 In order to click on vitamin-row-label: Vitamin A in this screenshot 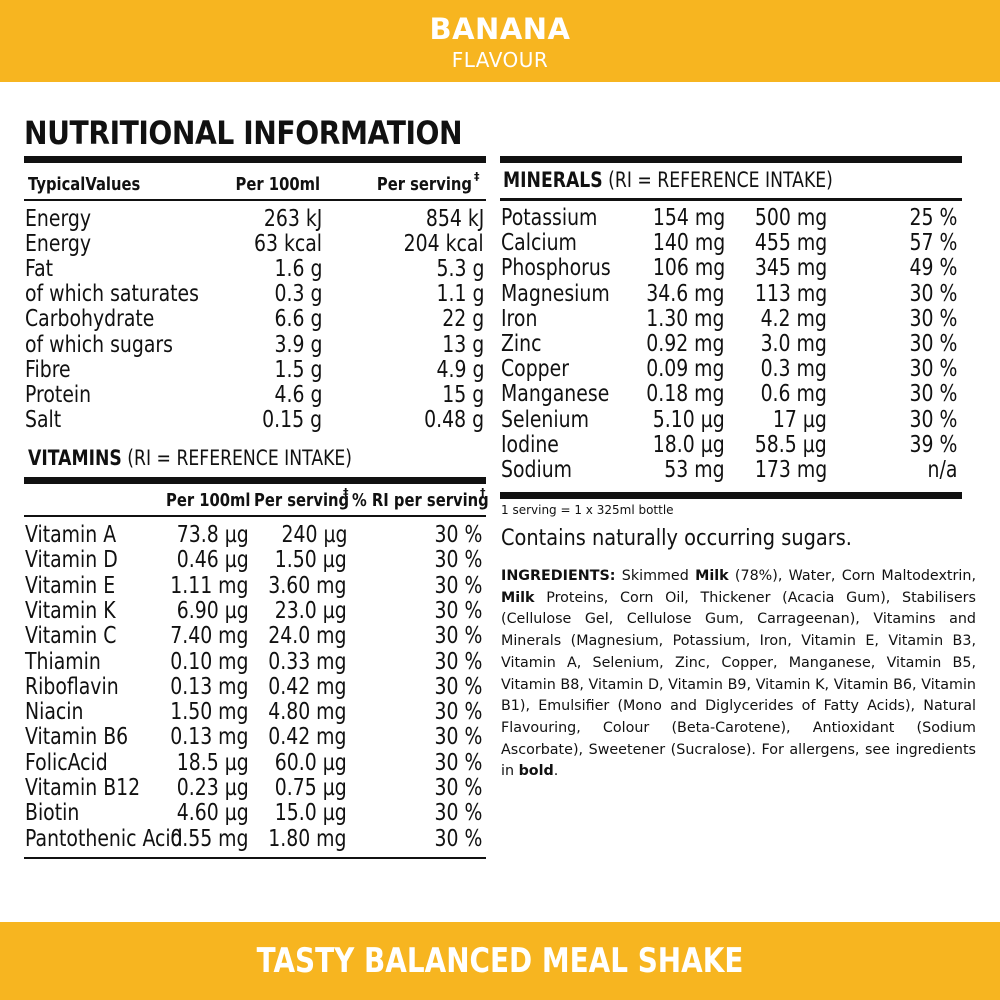, I will do `click(71, 535)`.